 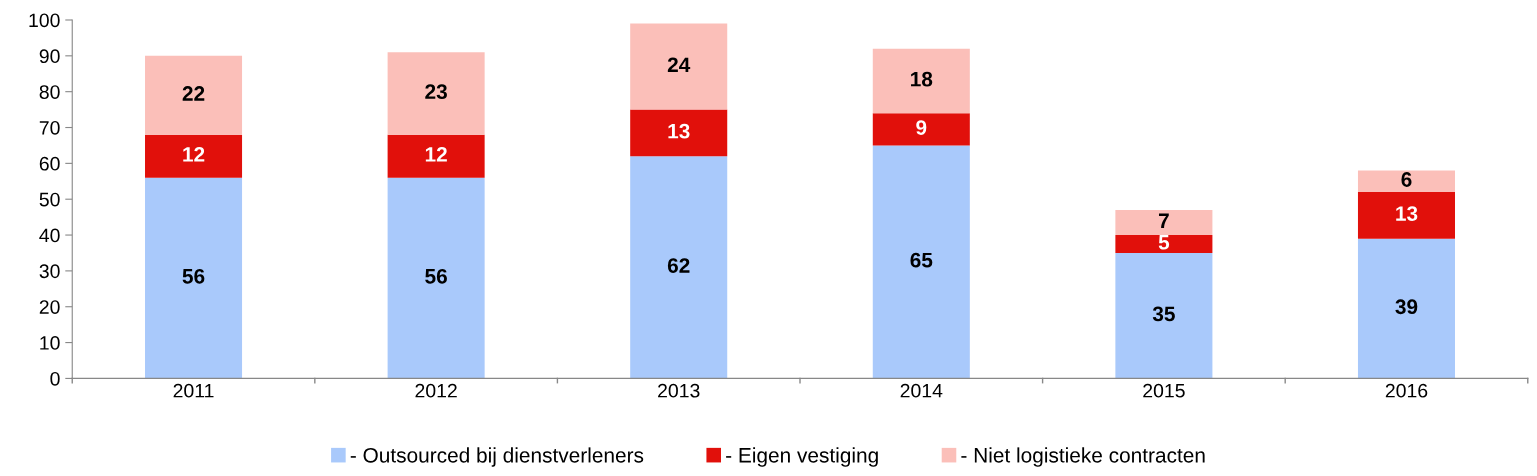 I want to click on x-tick-label: 2012, so click(x=436, y=390).